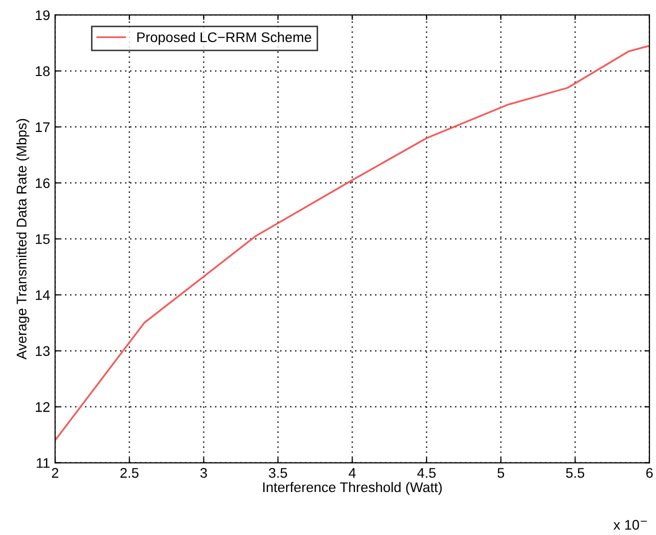 Image resolution: width=656 pixels, height=535 pixels. Describe the element at coordinates (129, 473) in the screenshot. I see `x-tick-label: 2.5` at that location.